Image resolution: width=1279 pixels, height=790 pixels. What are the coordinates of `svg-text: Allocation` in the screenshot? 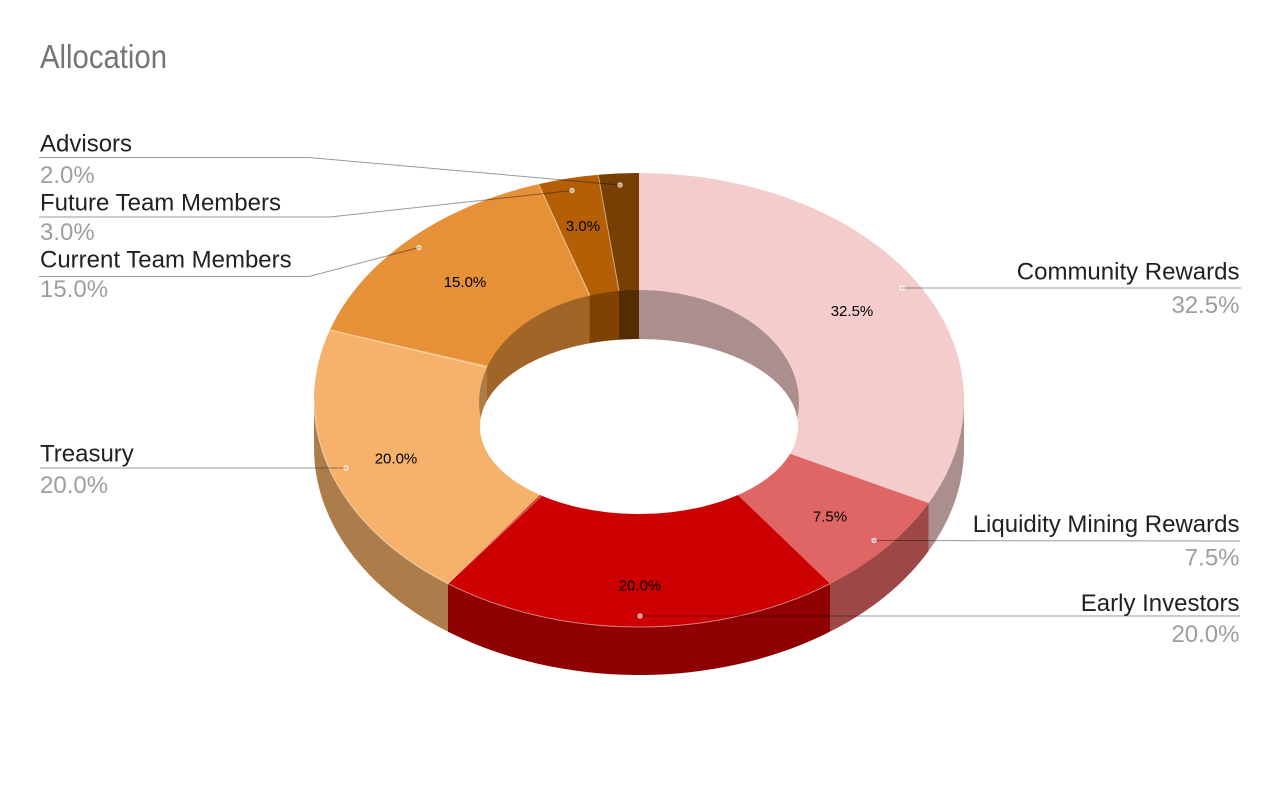 It's located at (103, 56).